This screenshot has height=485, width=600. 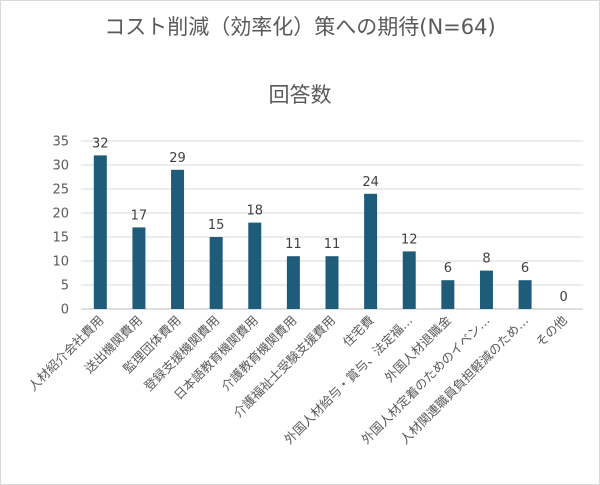 I want to click on y-tick-label: 5, so click(x=65, y=286).